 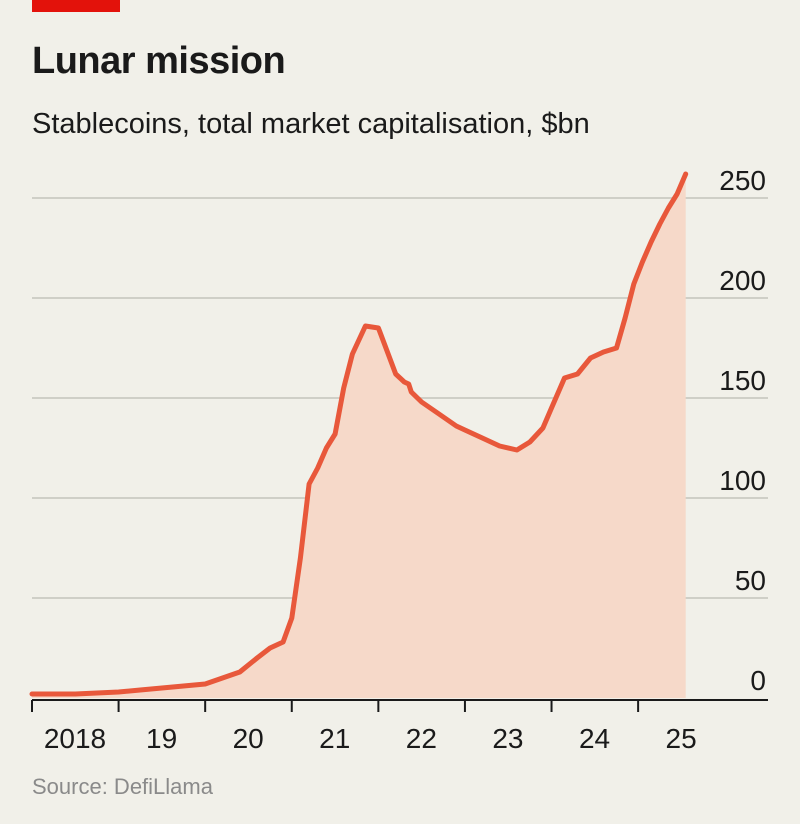 What do you see at coordinates (750, 580) in the screenshot?
I see `y-tick-label-50: 50` at bounding box center [750, 580].